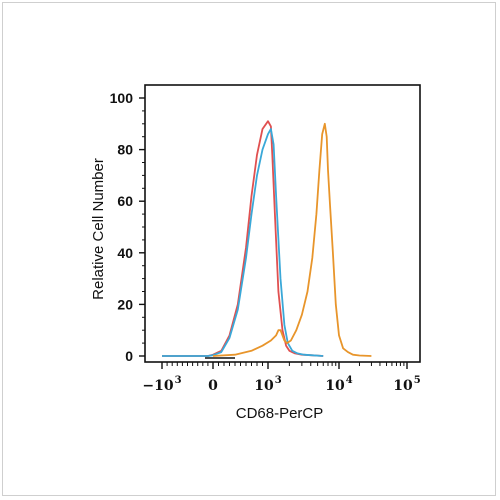 This screenshot has height=500, width=500. Describe the element at coordinates (125, 253) in the screenshot. I see `y-tick-label: 40` at that location.